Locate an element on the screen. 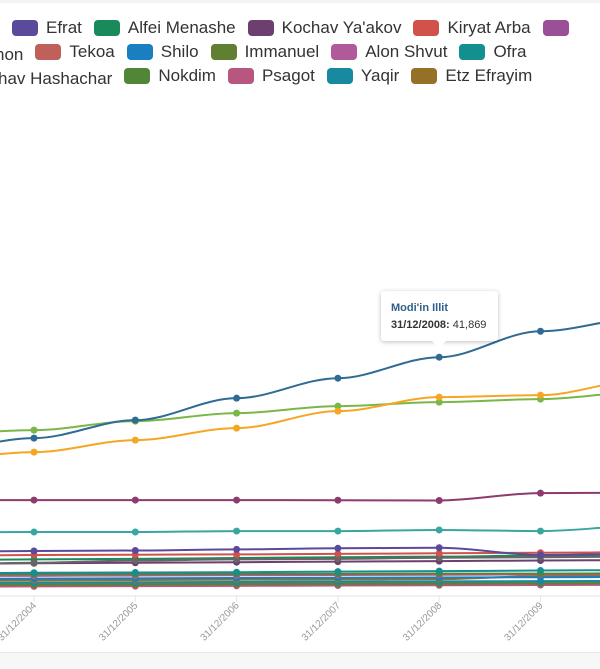 Image resolution: width=600 pixels, height=669 pixels. legend-label: non is located at coordinates (12, 54).